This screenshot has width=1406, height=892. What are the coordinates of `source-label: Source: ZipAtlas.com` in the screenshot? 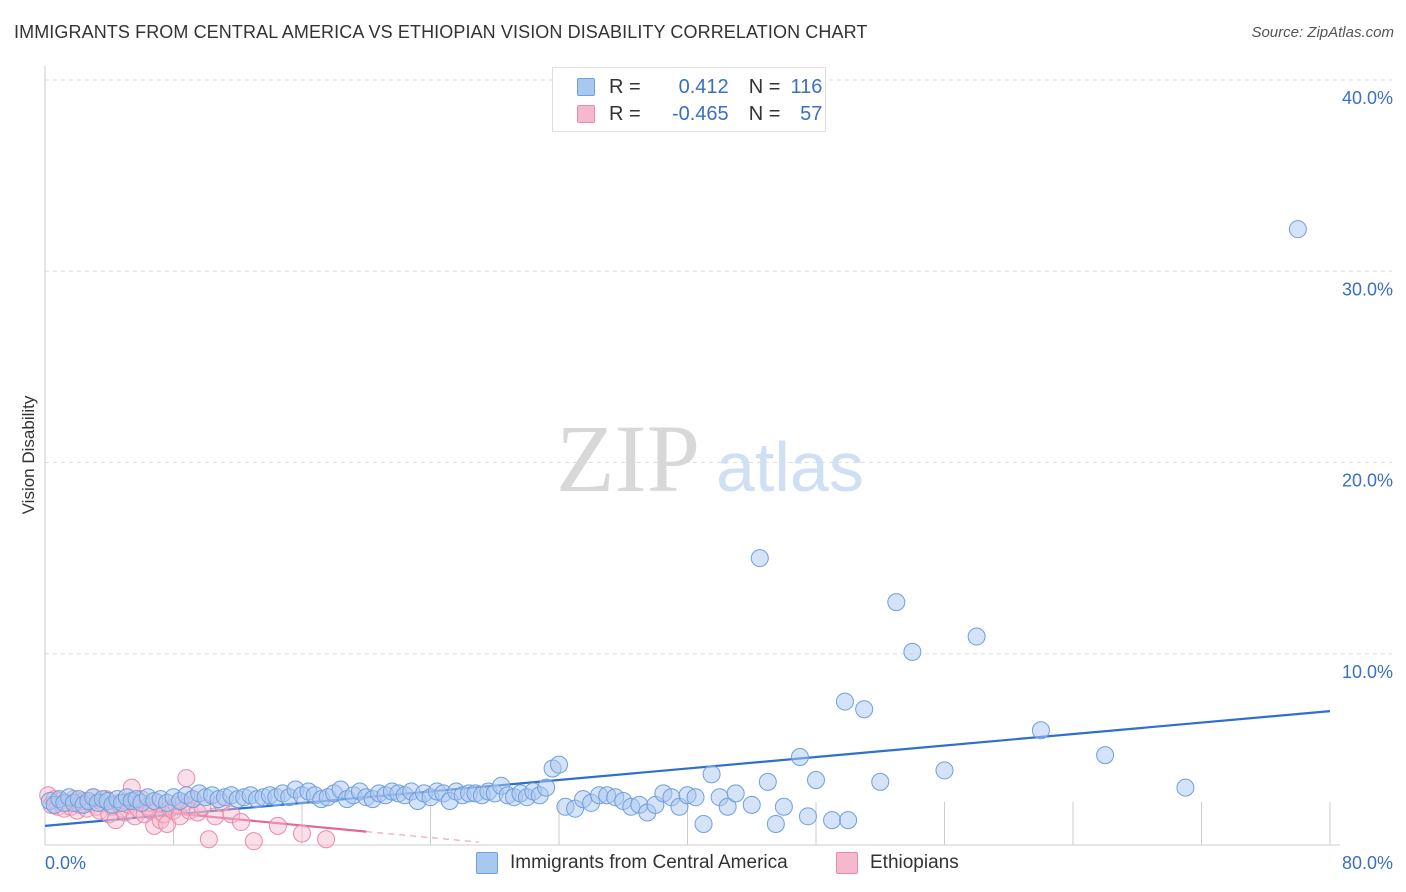 It's located at (1322, 32).